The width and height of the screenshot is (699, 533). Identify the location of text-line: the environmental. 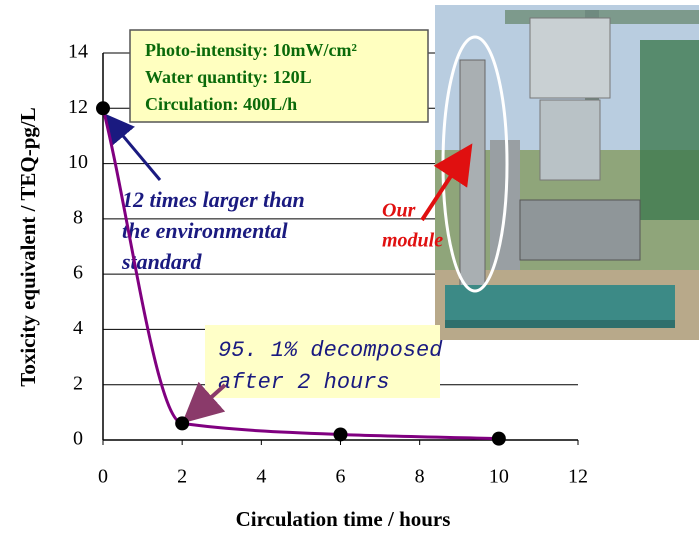
(205, 230).